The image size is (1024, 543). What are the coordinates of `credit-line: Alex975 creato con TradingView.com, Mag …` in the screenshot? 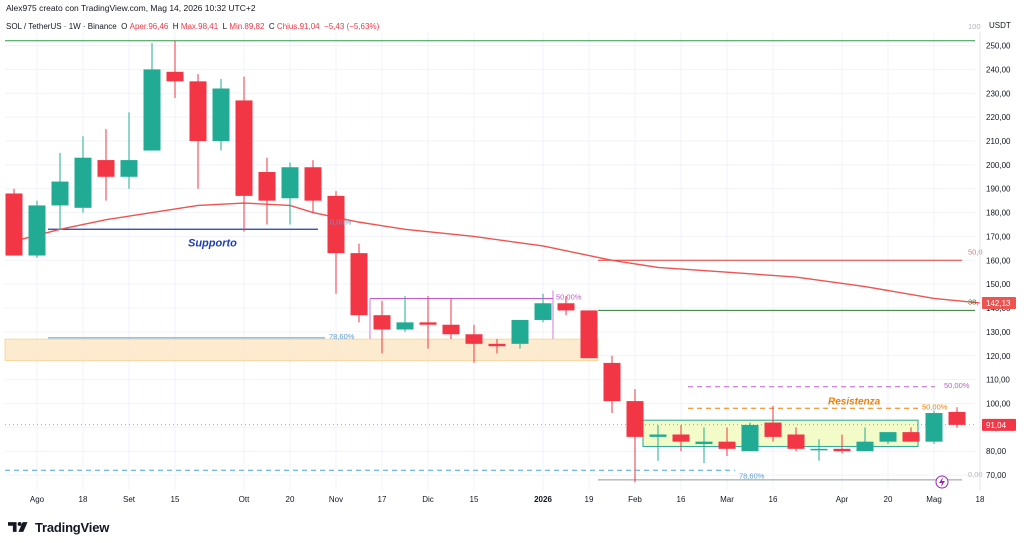 It's located at (131, 8).